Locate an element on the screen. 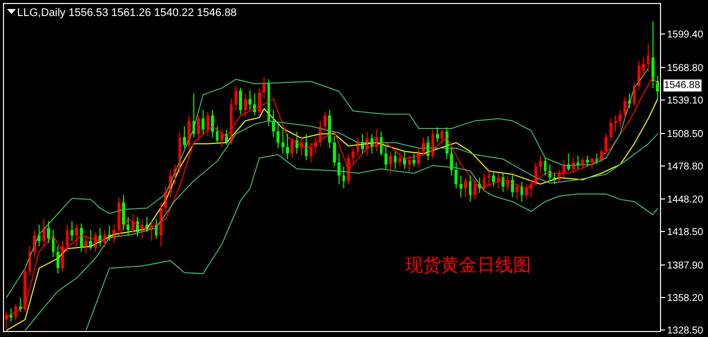 The width and height of the screenshot is (708, 337). y-tick-label: 1539.10 is located at coordinates (685, 100).